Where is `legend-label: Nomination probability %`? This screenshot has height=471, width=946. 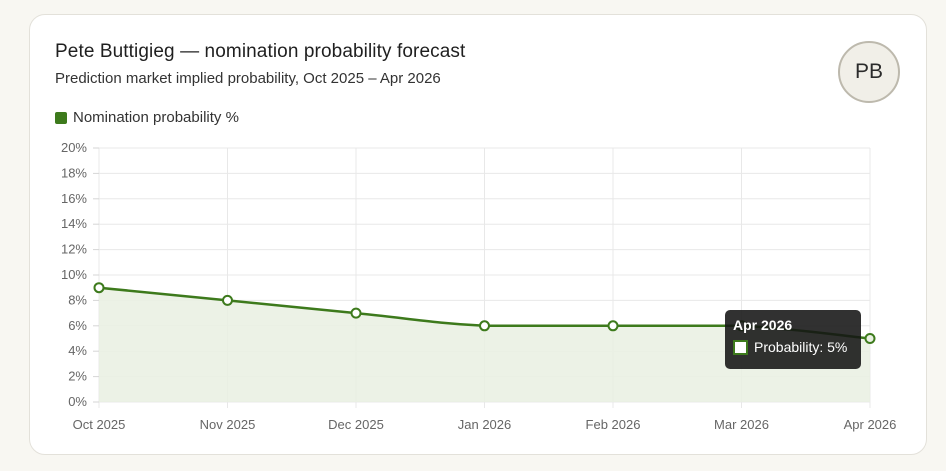 legend-label: Nomination probability % is located at coordinates (156, 117).